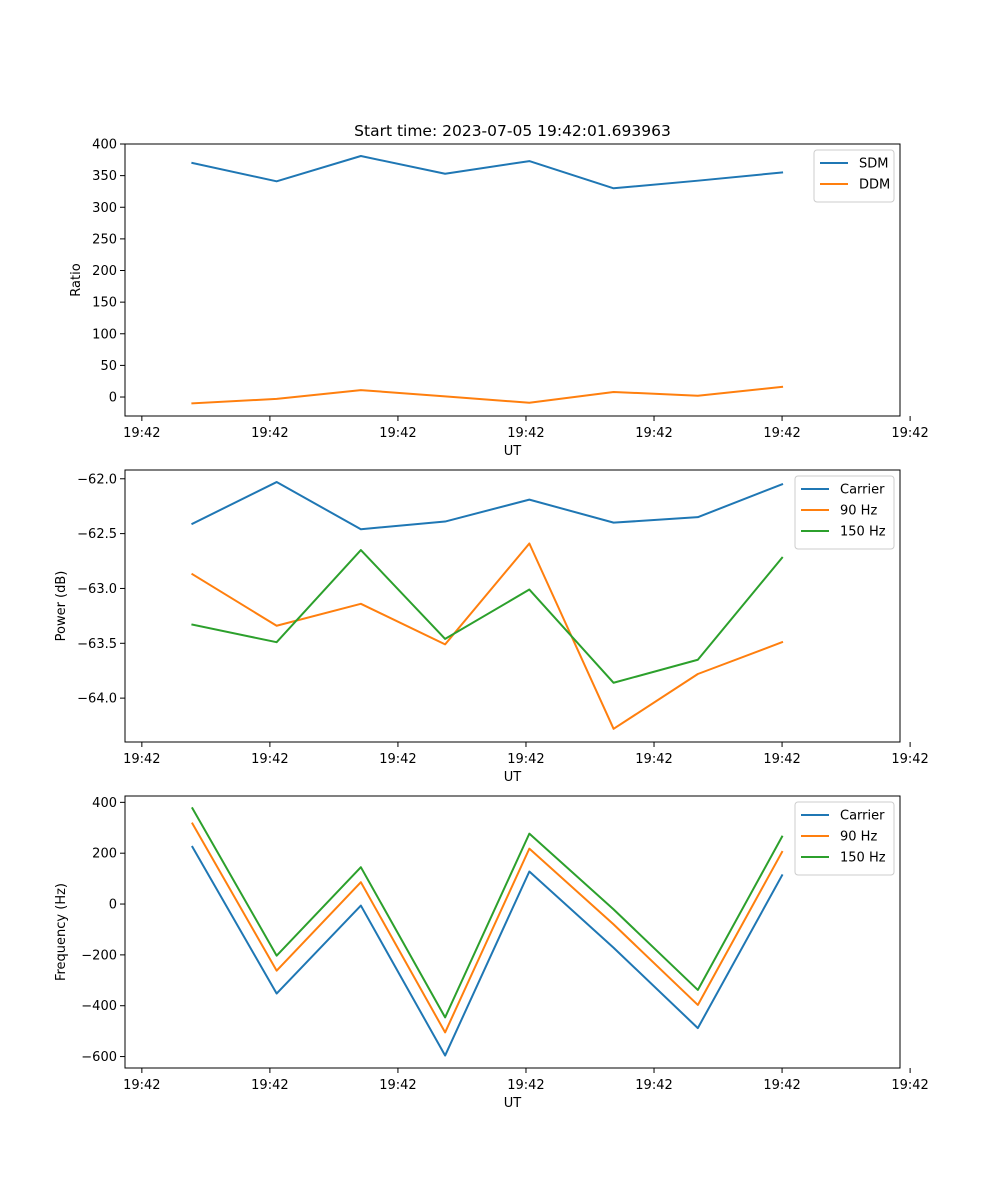  Describe the element at coordinates (487, 172) in the screenshot. I see `series-line-sdm` at that location.